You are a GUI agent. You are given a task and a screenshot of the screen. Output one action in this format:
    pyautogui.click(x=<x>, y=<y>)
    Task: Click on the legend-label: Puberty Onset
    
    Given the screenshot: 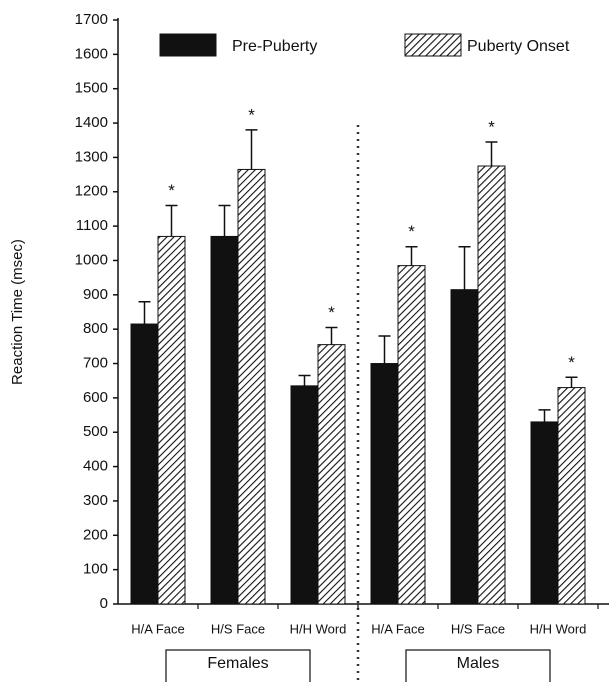 What is the action you would take?
    pyautogui.click(x=518, y=46)
    